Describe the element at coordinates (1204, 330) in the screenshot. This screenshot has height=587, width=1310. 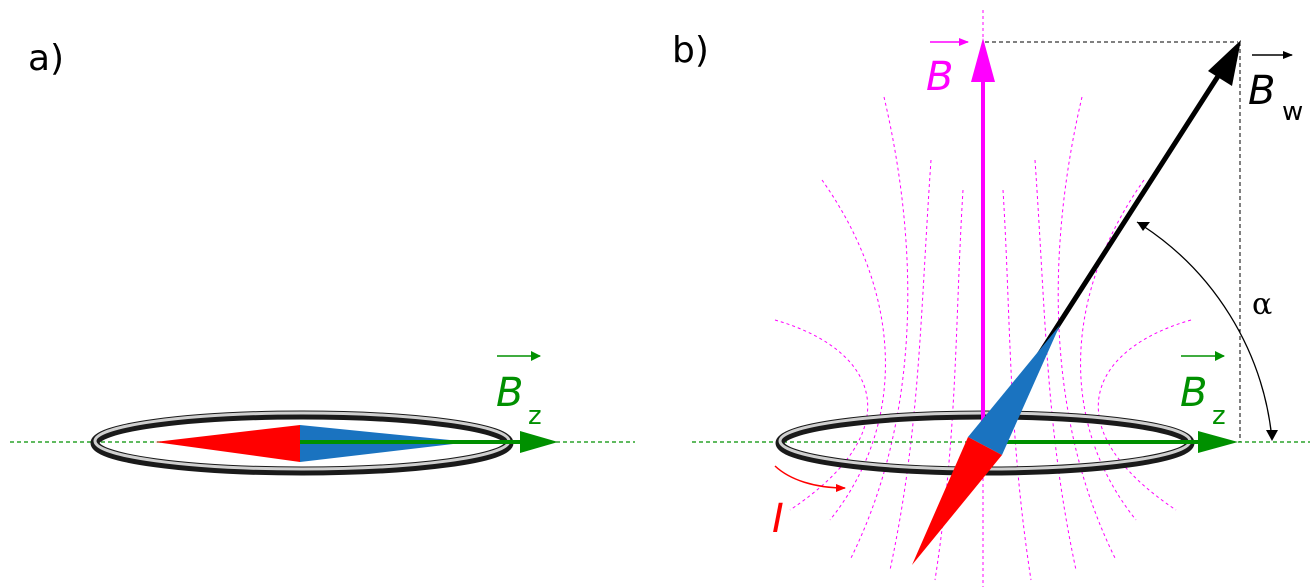
I see `angle-arc` at that location.